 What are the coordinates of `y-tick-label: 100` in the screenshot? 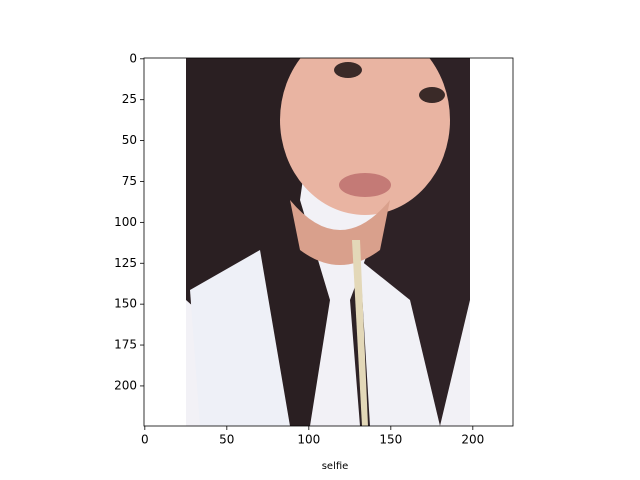 It's located at (125, 222).